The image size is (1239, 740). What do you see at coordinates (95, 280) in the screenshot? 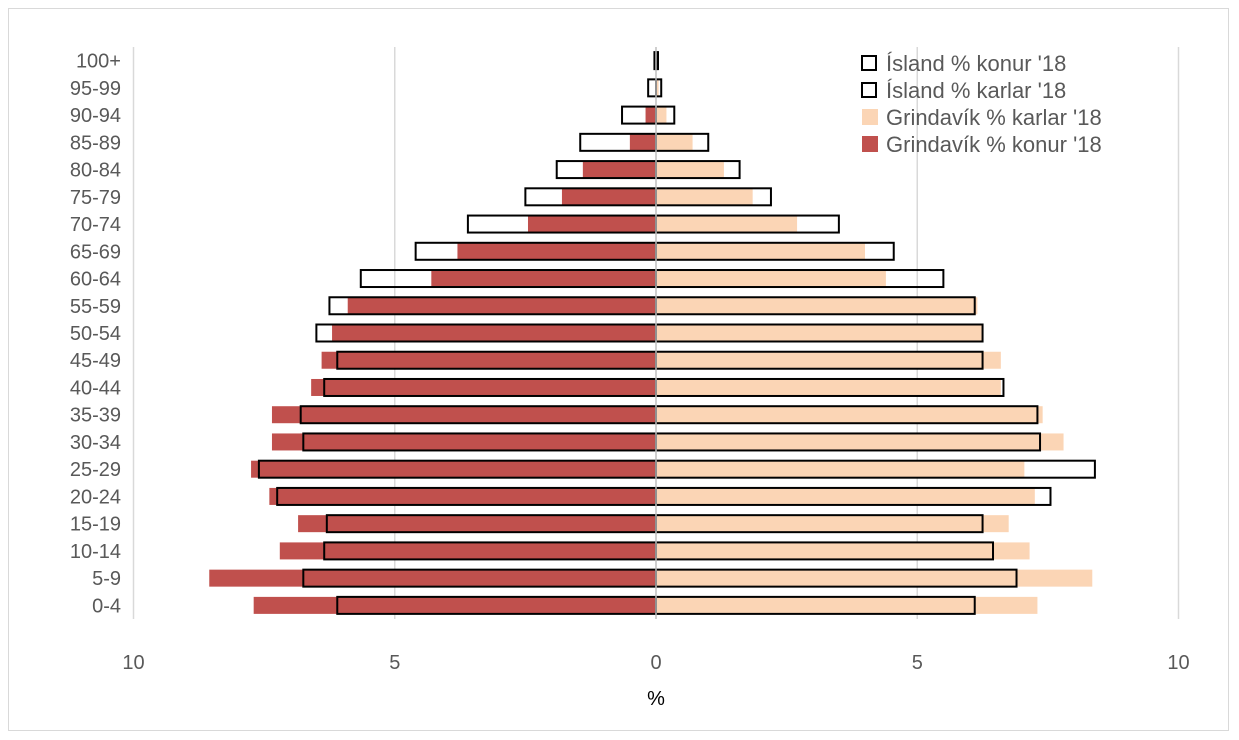
I see `y-tick-label: 60-64` at bounding box center [95, 280].